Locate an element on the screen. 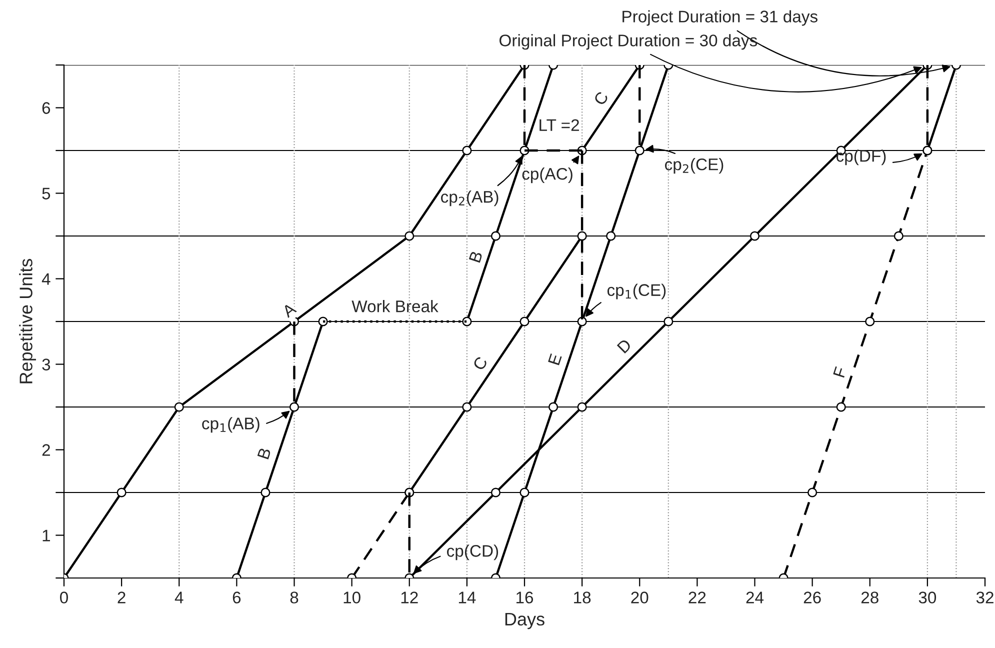 This screenshot has width=995, height=648. annotation: cp(CD) is located at coordinates (472, 552).